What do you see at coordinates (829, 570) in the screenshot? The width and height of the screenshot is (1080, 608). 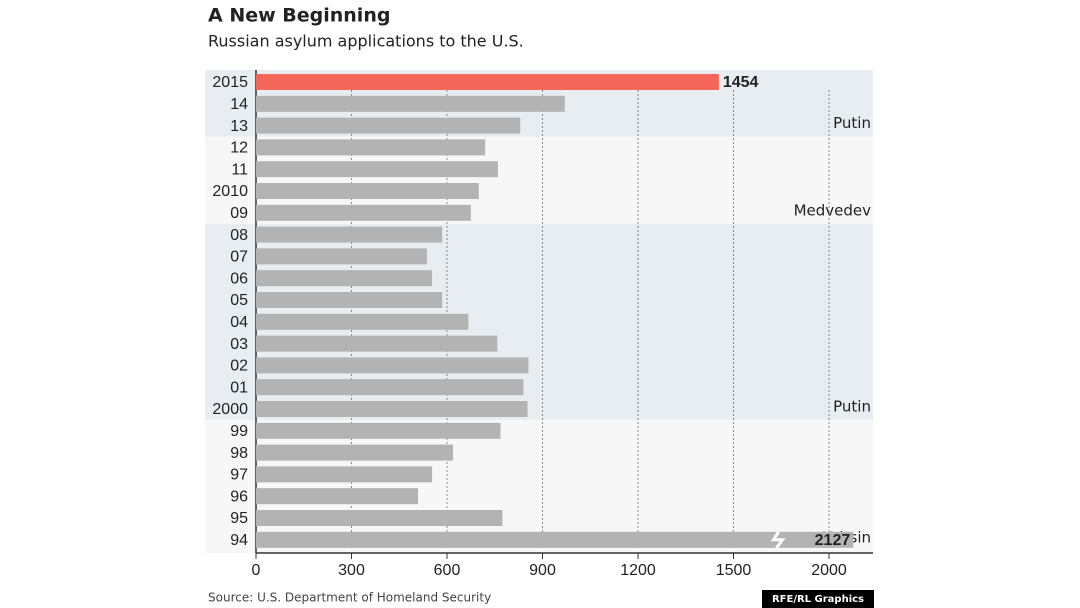 I see `x-tick-label: 2000` at bounding box center [829, 570].